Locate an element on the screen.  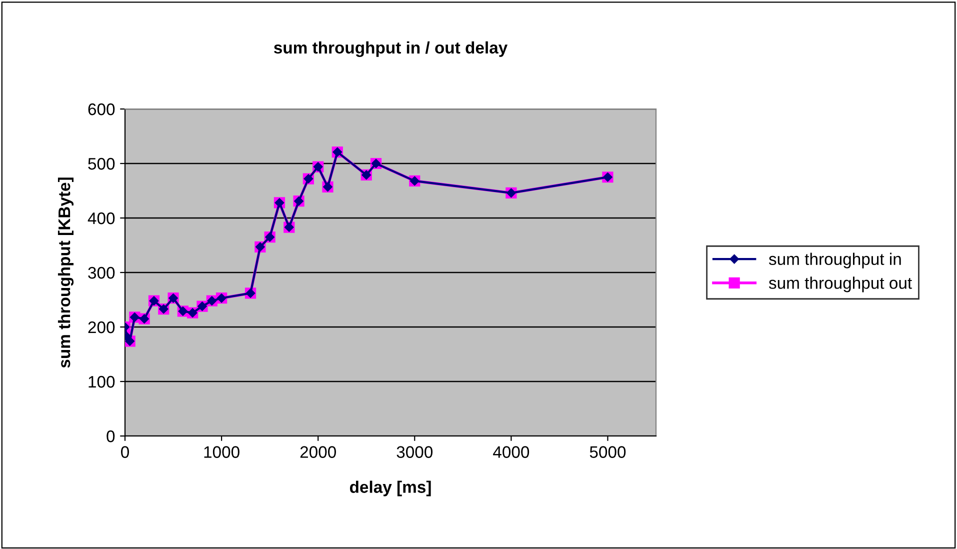
y-tick-label: 400 is located at coordinates (101, 218).